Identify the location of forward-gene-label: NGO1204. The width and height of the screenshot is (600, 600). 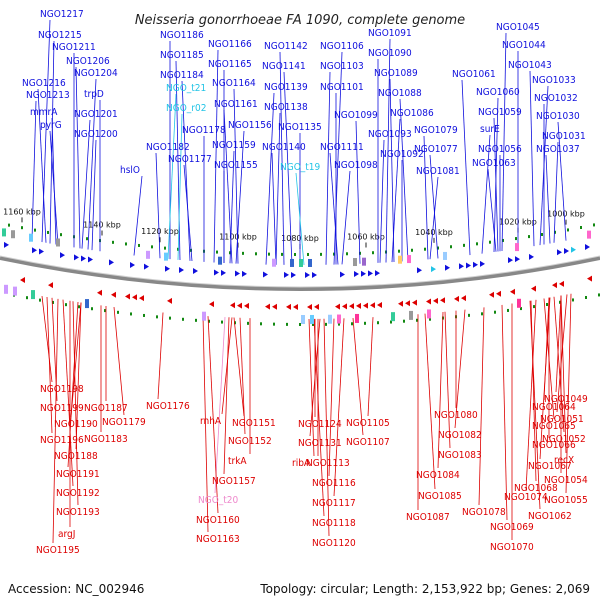
(96, 73).